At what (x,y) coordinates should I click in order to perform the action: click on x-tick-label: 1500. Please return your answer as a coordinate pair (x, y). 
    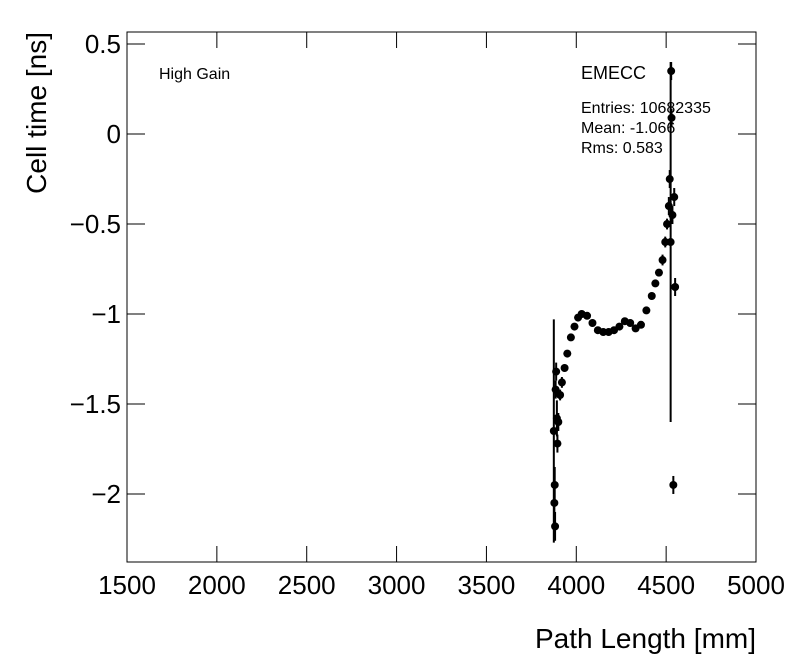
    Looking at the image, I should click on (127, 585).